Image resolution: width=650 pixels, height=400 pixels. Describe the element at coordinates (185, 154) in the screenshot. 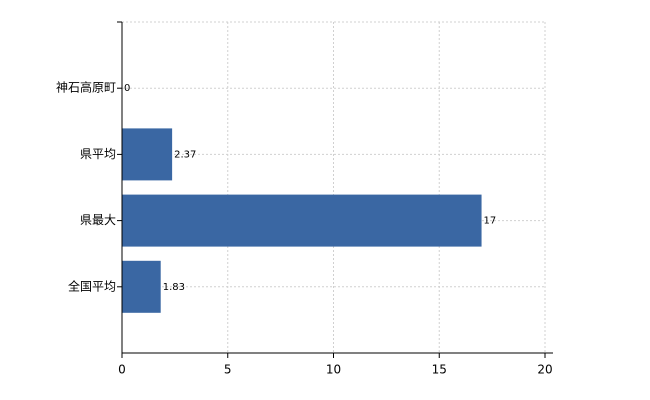

I see `value-label: 2.37` at that location.